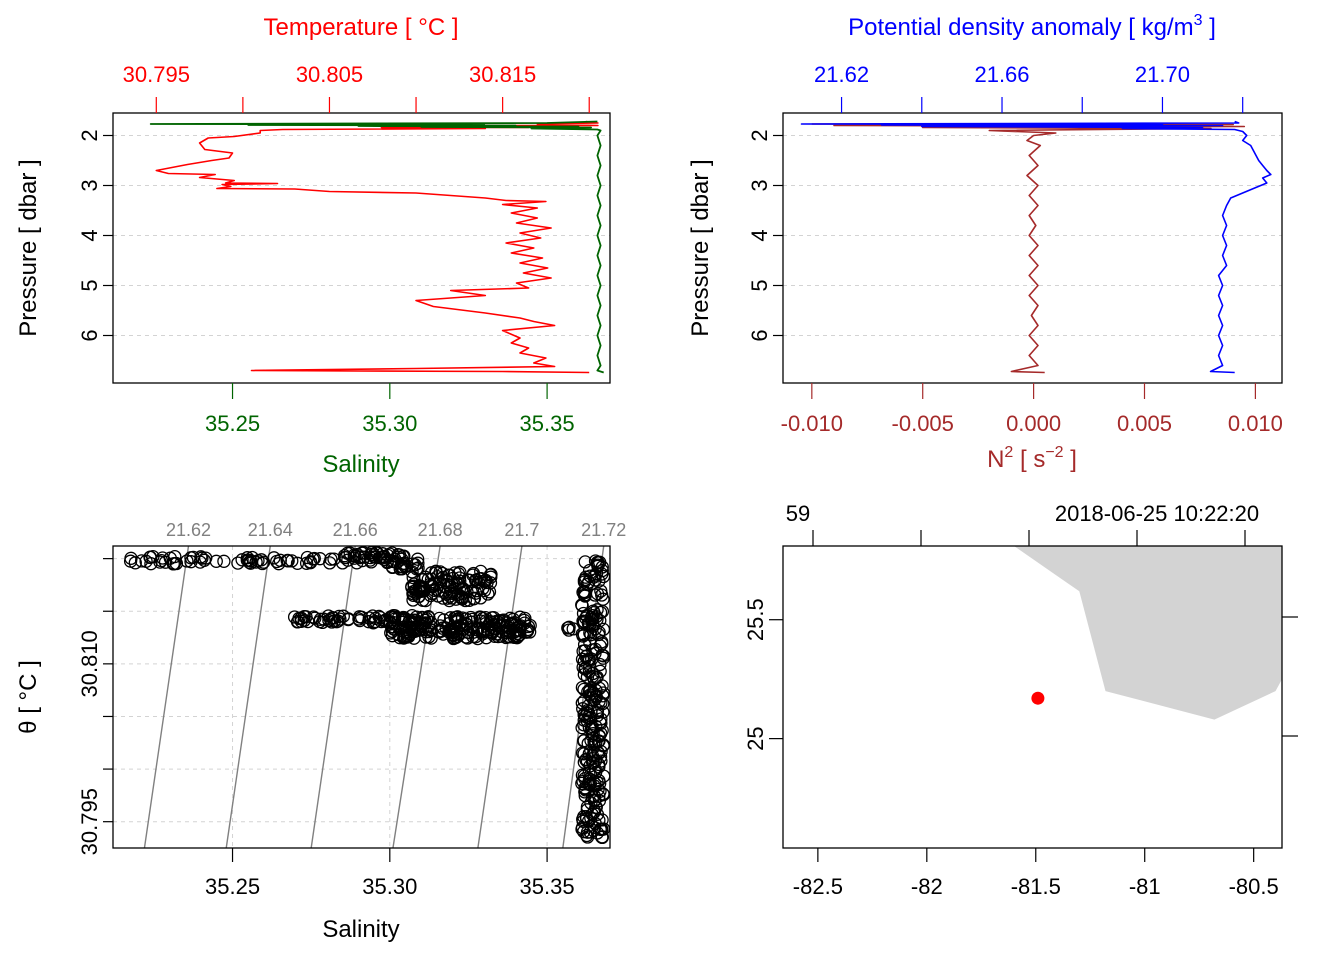 The height and width of the screenshot is (960, 1344). Describe the element at coordinates (603, 530) in the screenshot. I see `isopycnal-label: 21.72` at that location.